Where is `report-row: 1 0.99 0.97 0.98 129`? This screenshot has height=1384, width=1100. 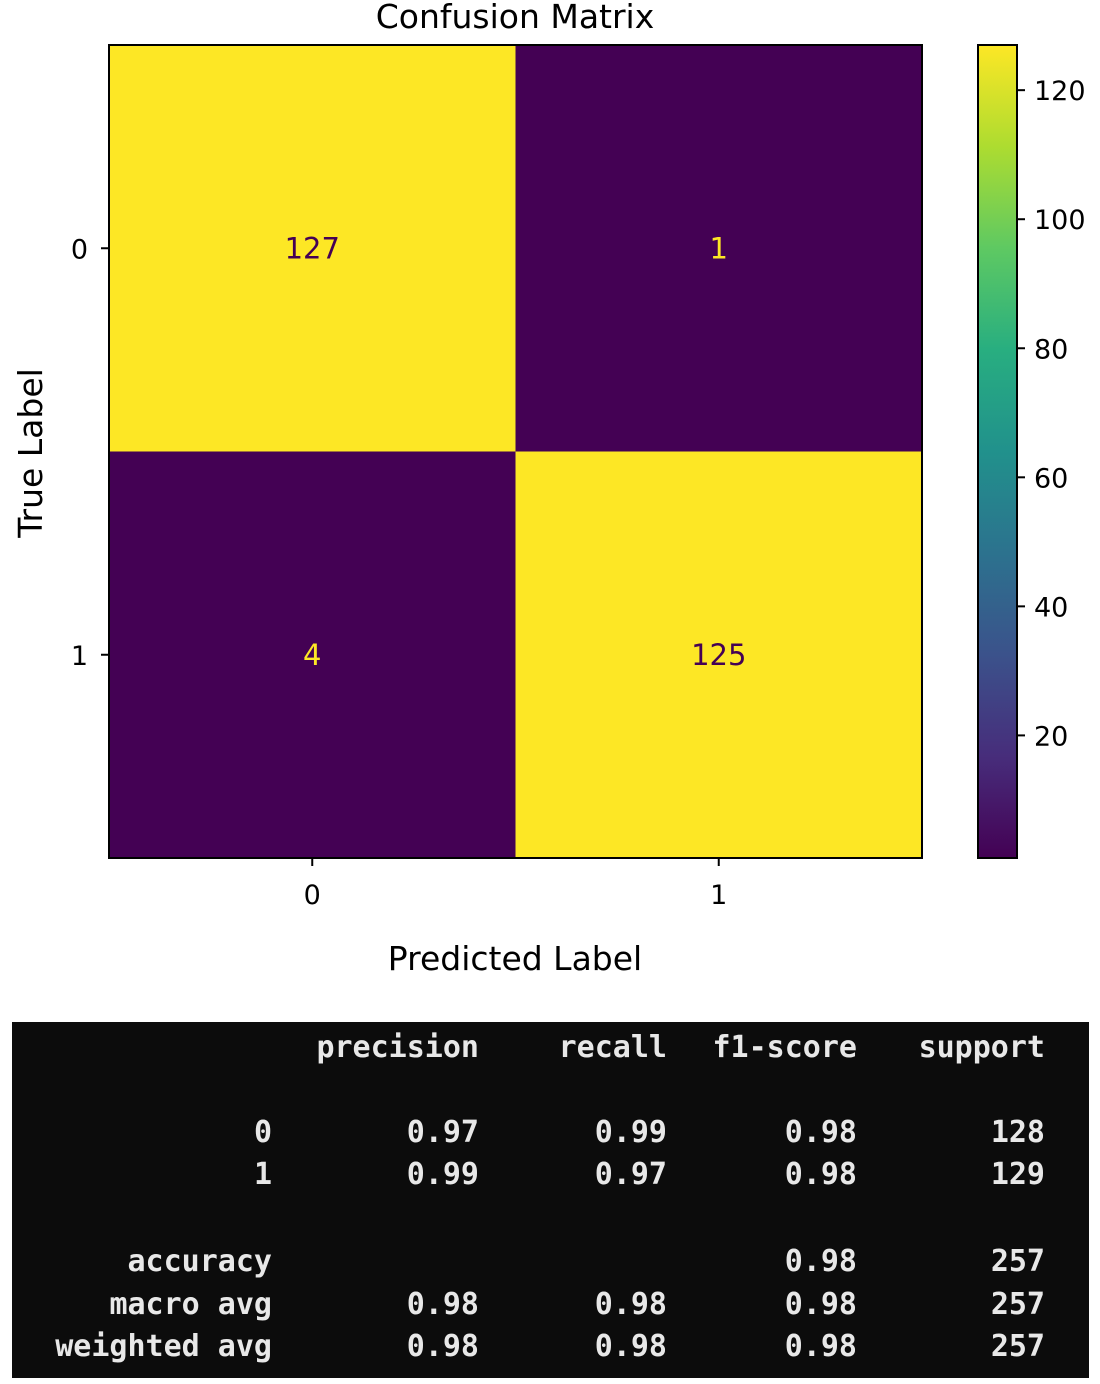
report-row: 1 0.99 0.97 0.98 129 is located at coordinates (550, 1175).